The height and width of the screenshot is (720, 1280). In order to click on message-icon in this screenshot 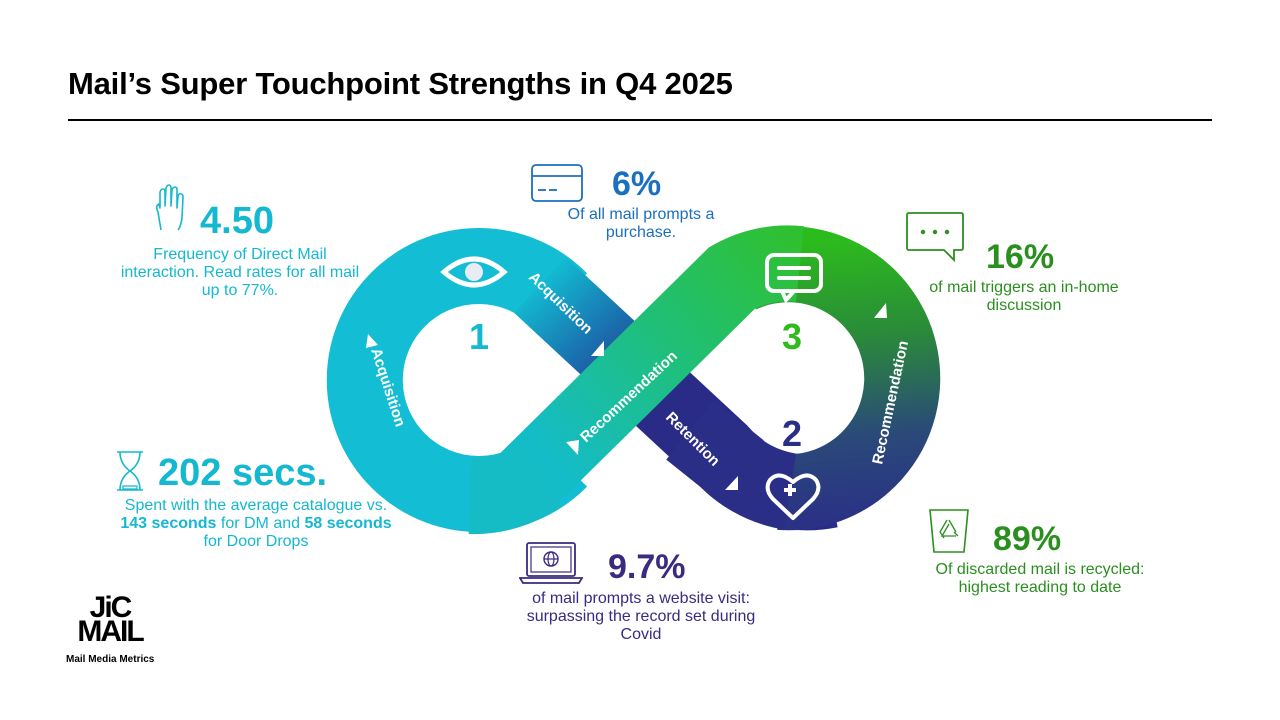, I will do `click(794, 278)`.